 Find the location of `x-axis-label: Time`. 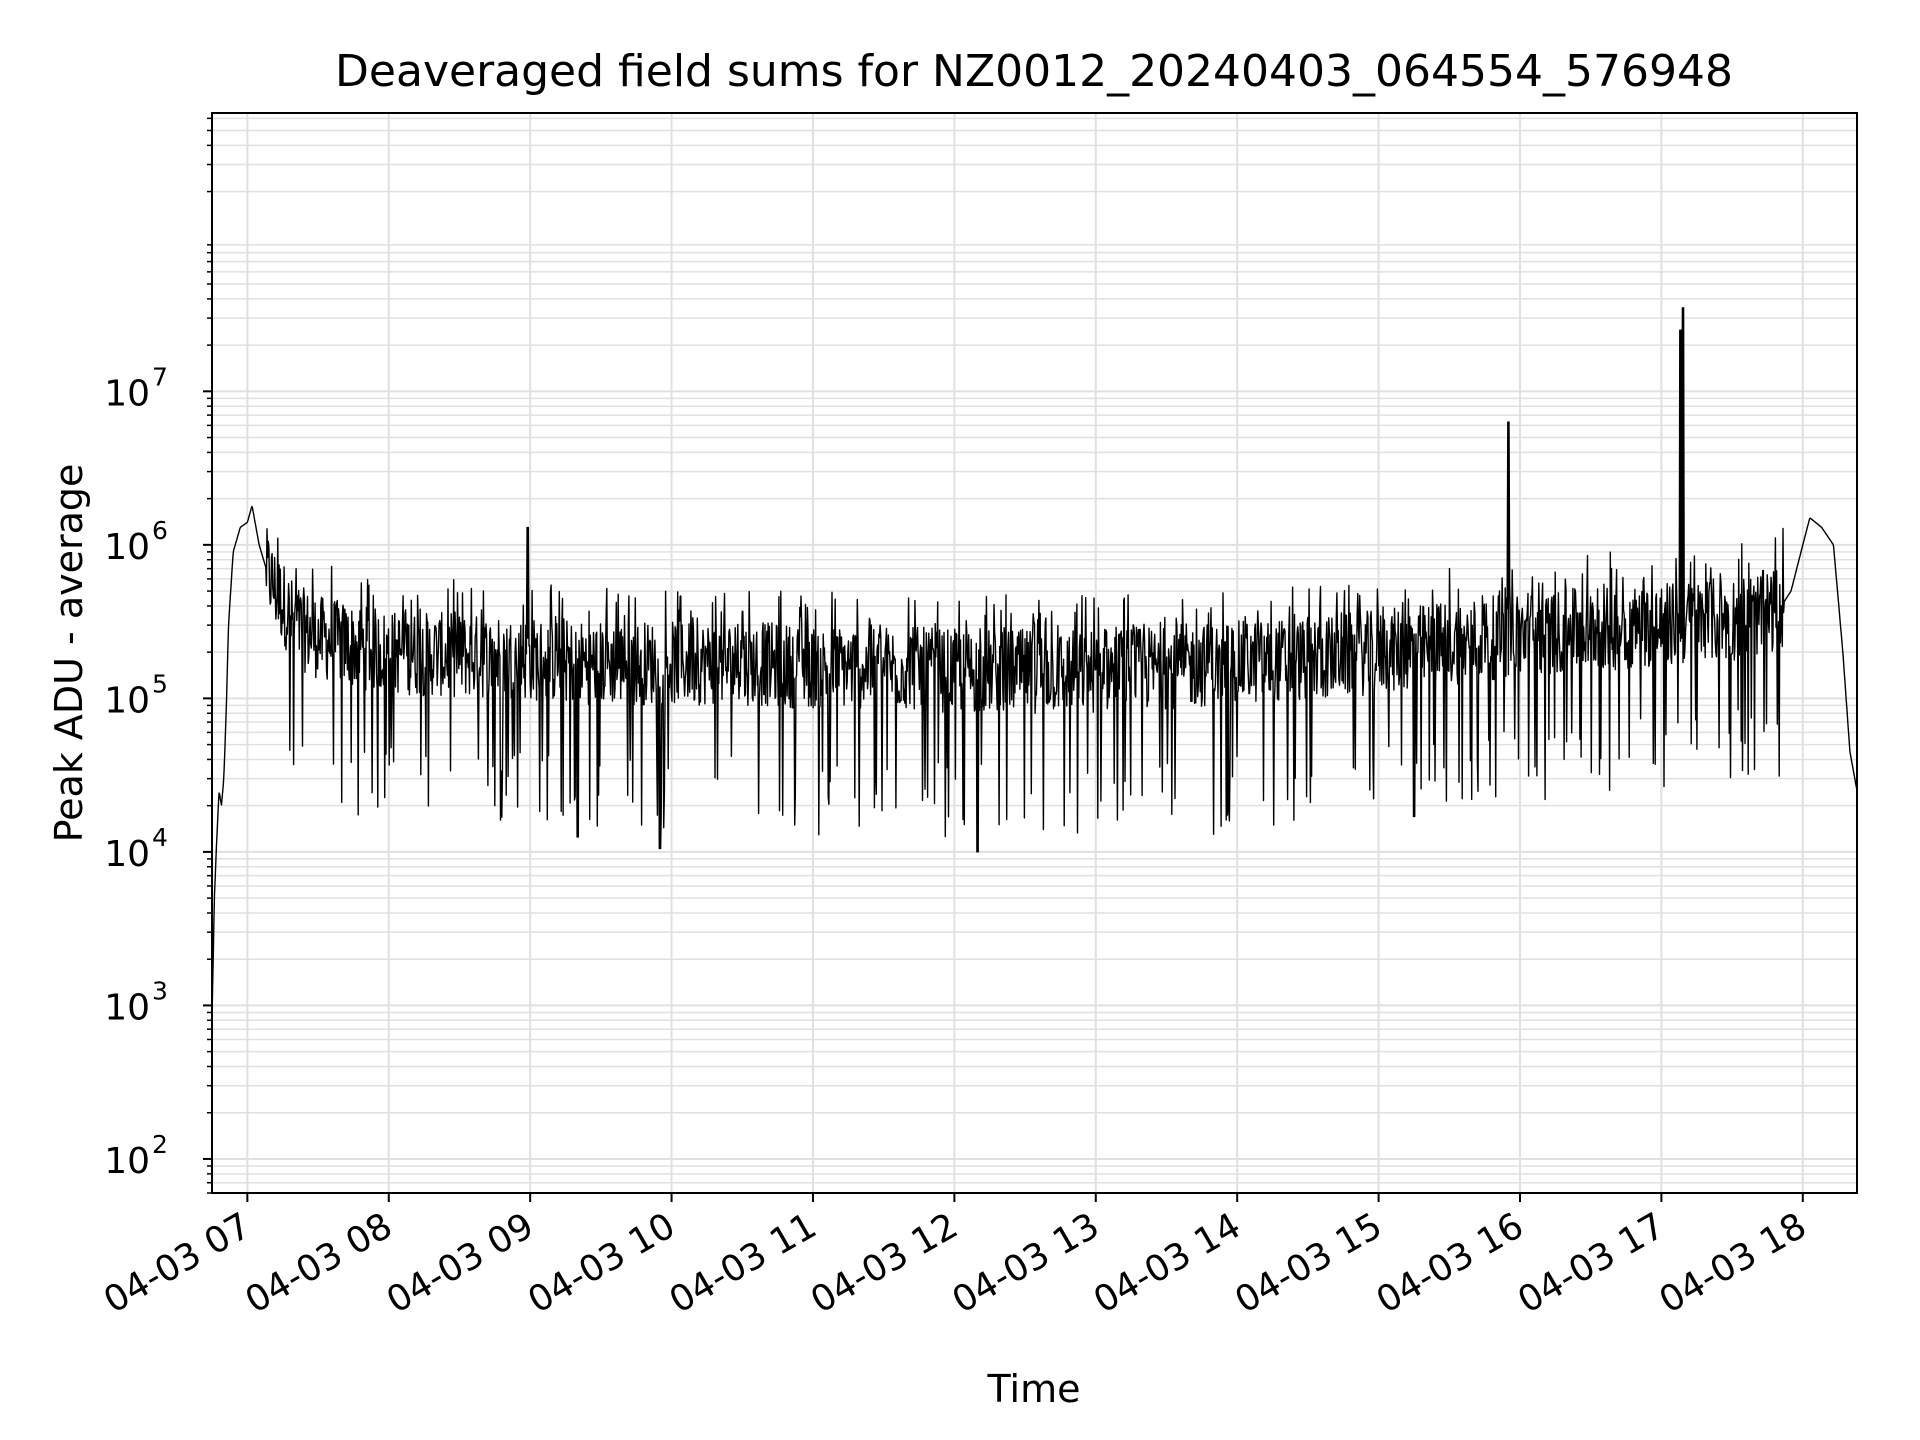

x-axis-label: Time is located at coordinates (1034, 1389).